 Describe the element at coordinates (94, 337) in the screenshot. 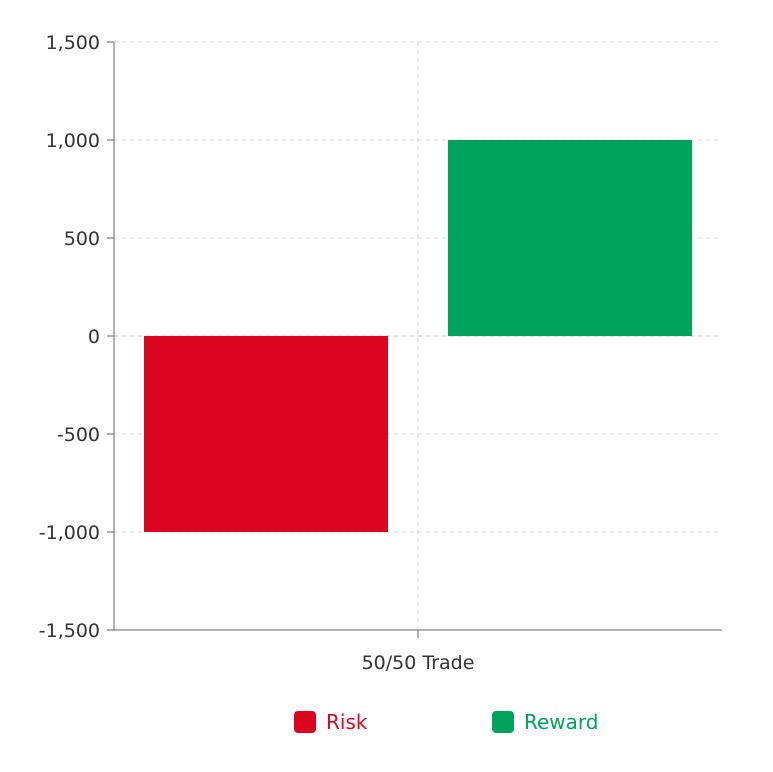

I see `y-tick-label: 0` at that location.